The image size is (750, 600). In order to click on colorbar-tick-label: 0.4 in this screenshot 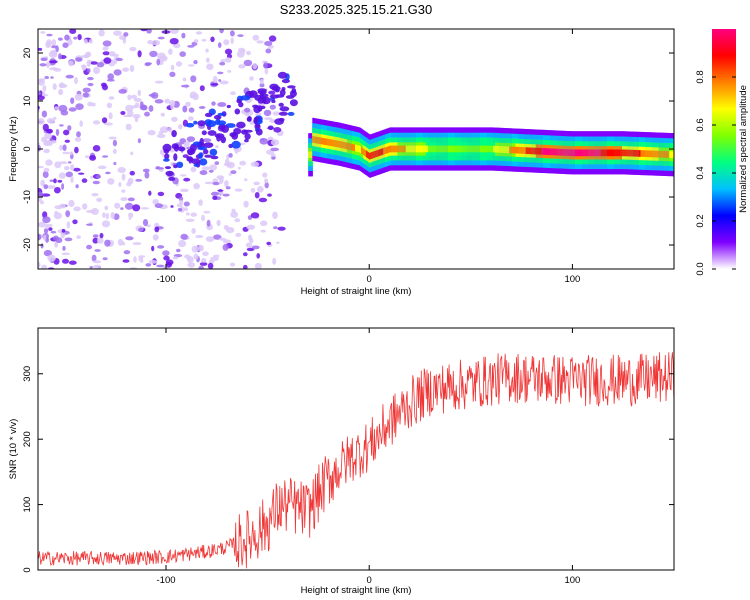, I will do `click(700, 172)`.